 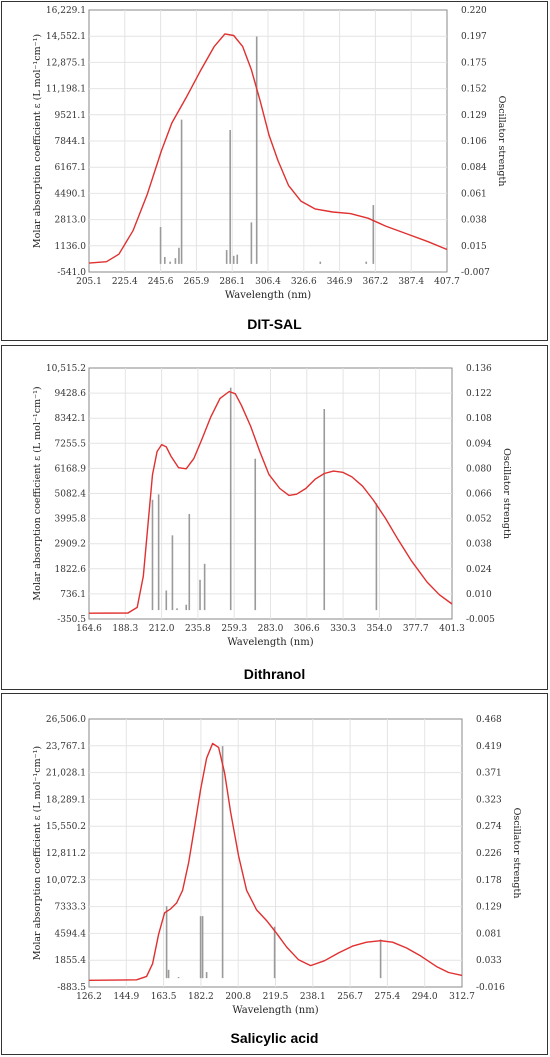 What do you see at coordinates (71, 934) in the screenshot?
I see `y-tick-label: 4594.4` at bounding box center [71, 934].